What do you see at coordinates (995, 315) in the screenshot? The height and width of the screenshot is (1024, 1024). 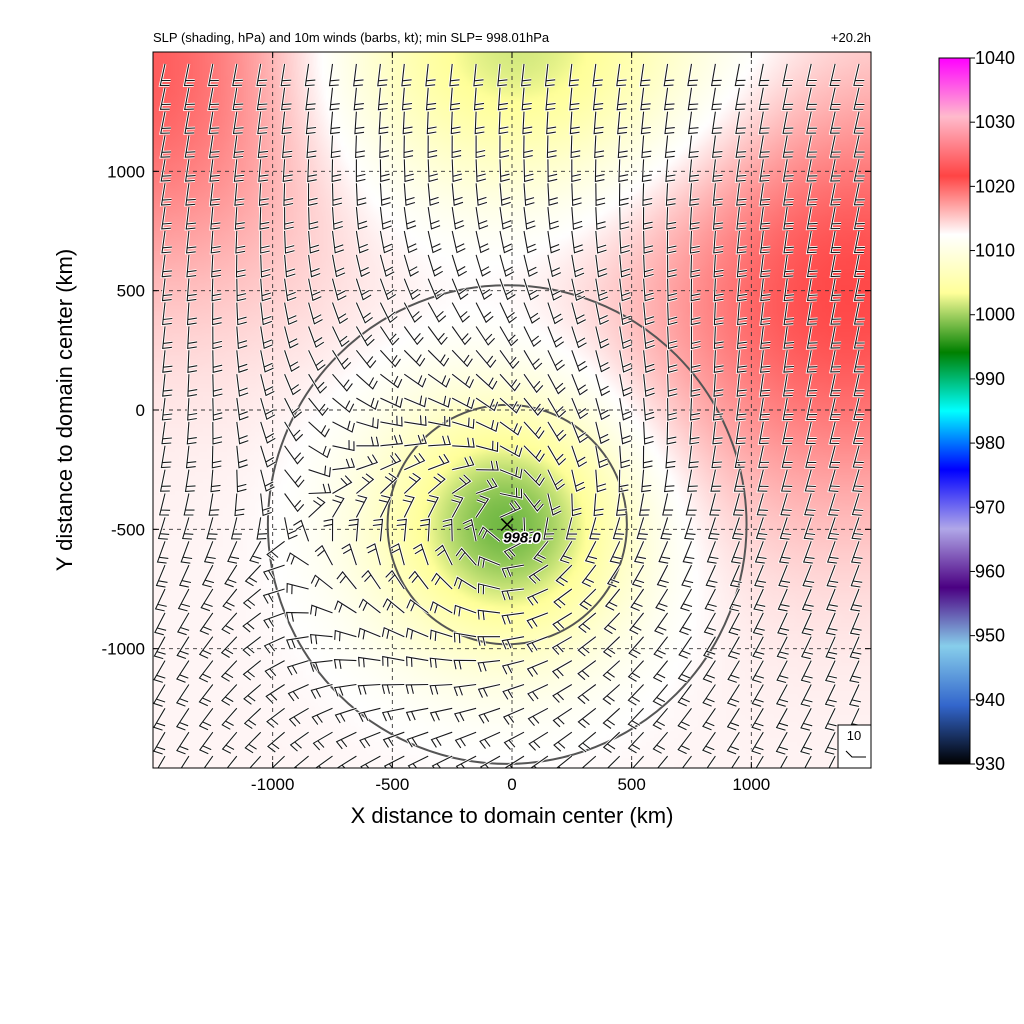 I see `colorbar-tick-label: 1000` at bounding box center [995, 315].